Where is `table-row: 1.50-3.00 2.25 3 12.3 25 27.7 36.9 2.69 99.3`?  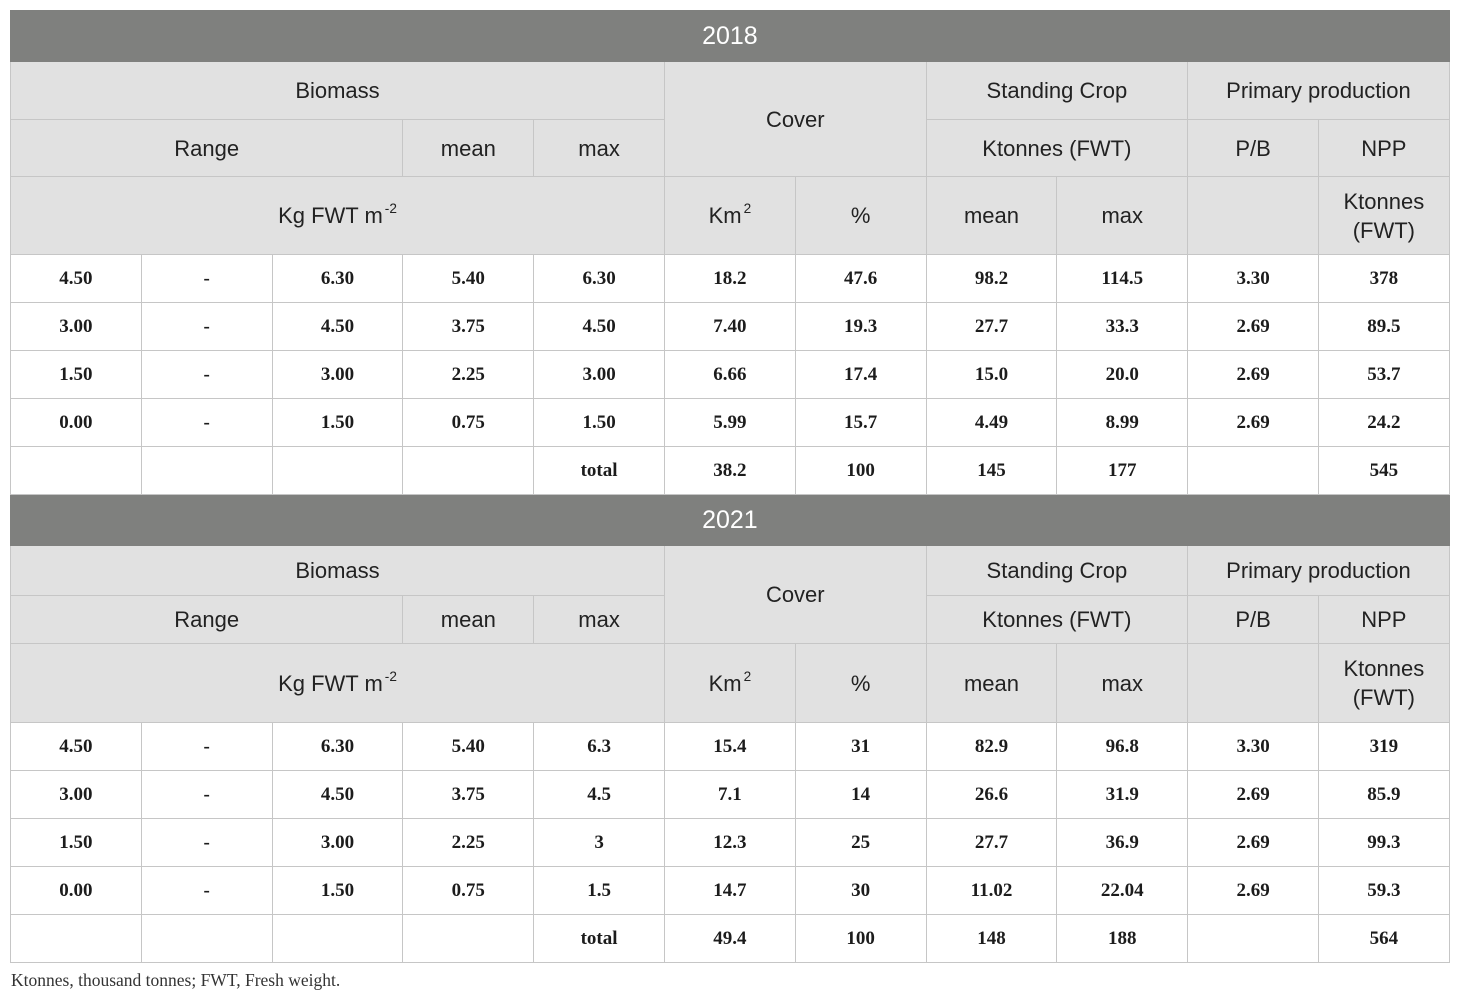 table-row: 1.50-3.00 2.25 3 12.3 25 27.7 36.9 2.69 99.3 is located at coordinates (730, 842).